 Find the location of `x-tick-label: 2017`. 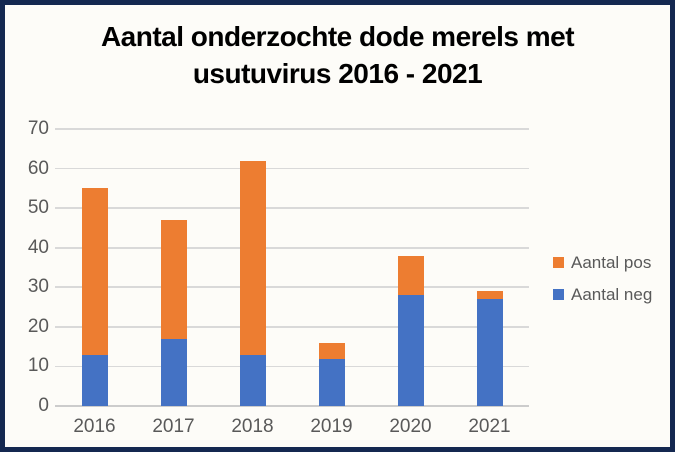

x-tick-label: 2017 is located at coordinates (173, 426).